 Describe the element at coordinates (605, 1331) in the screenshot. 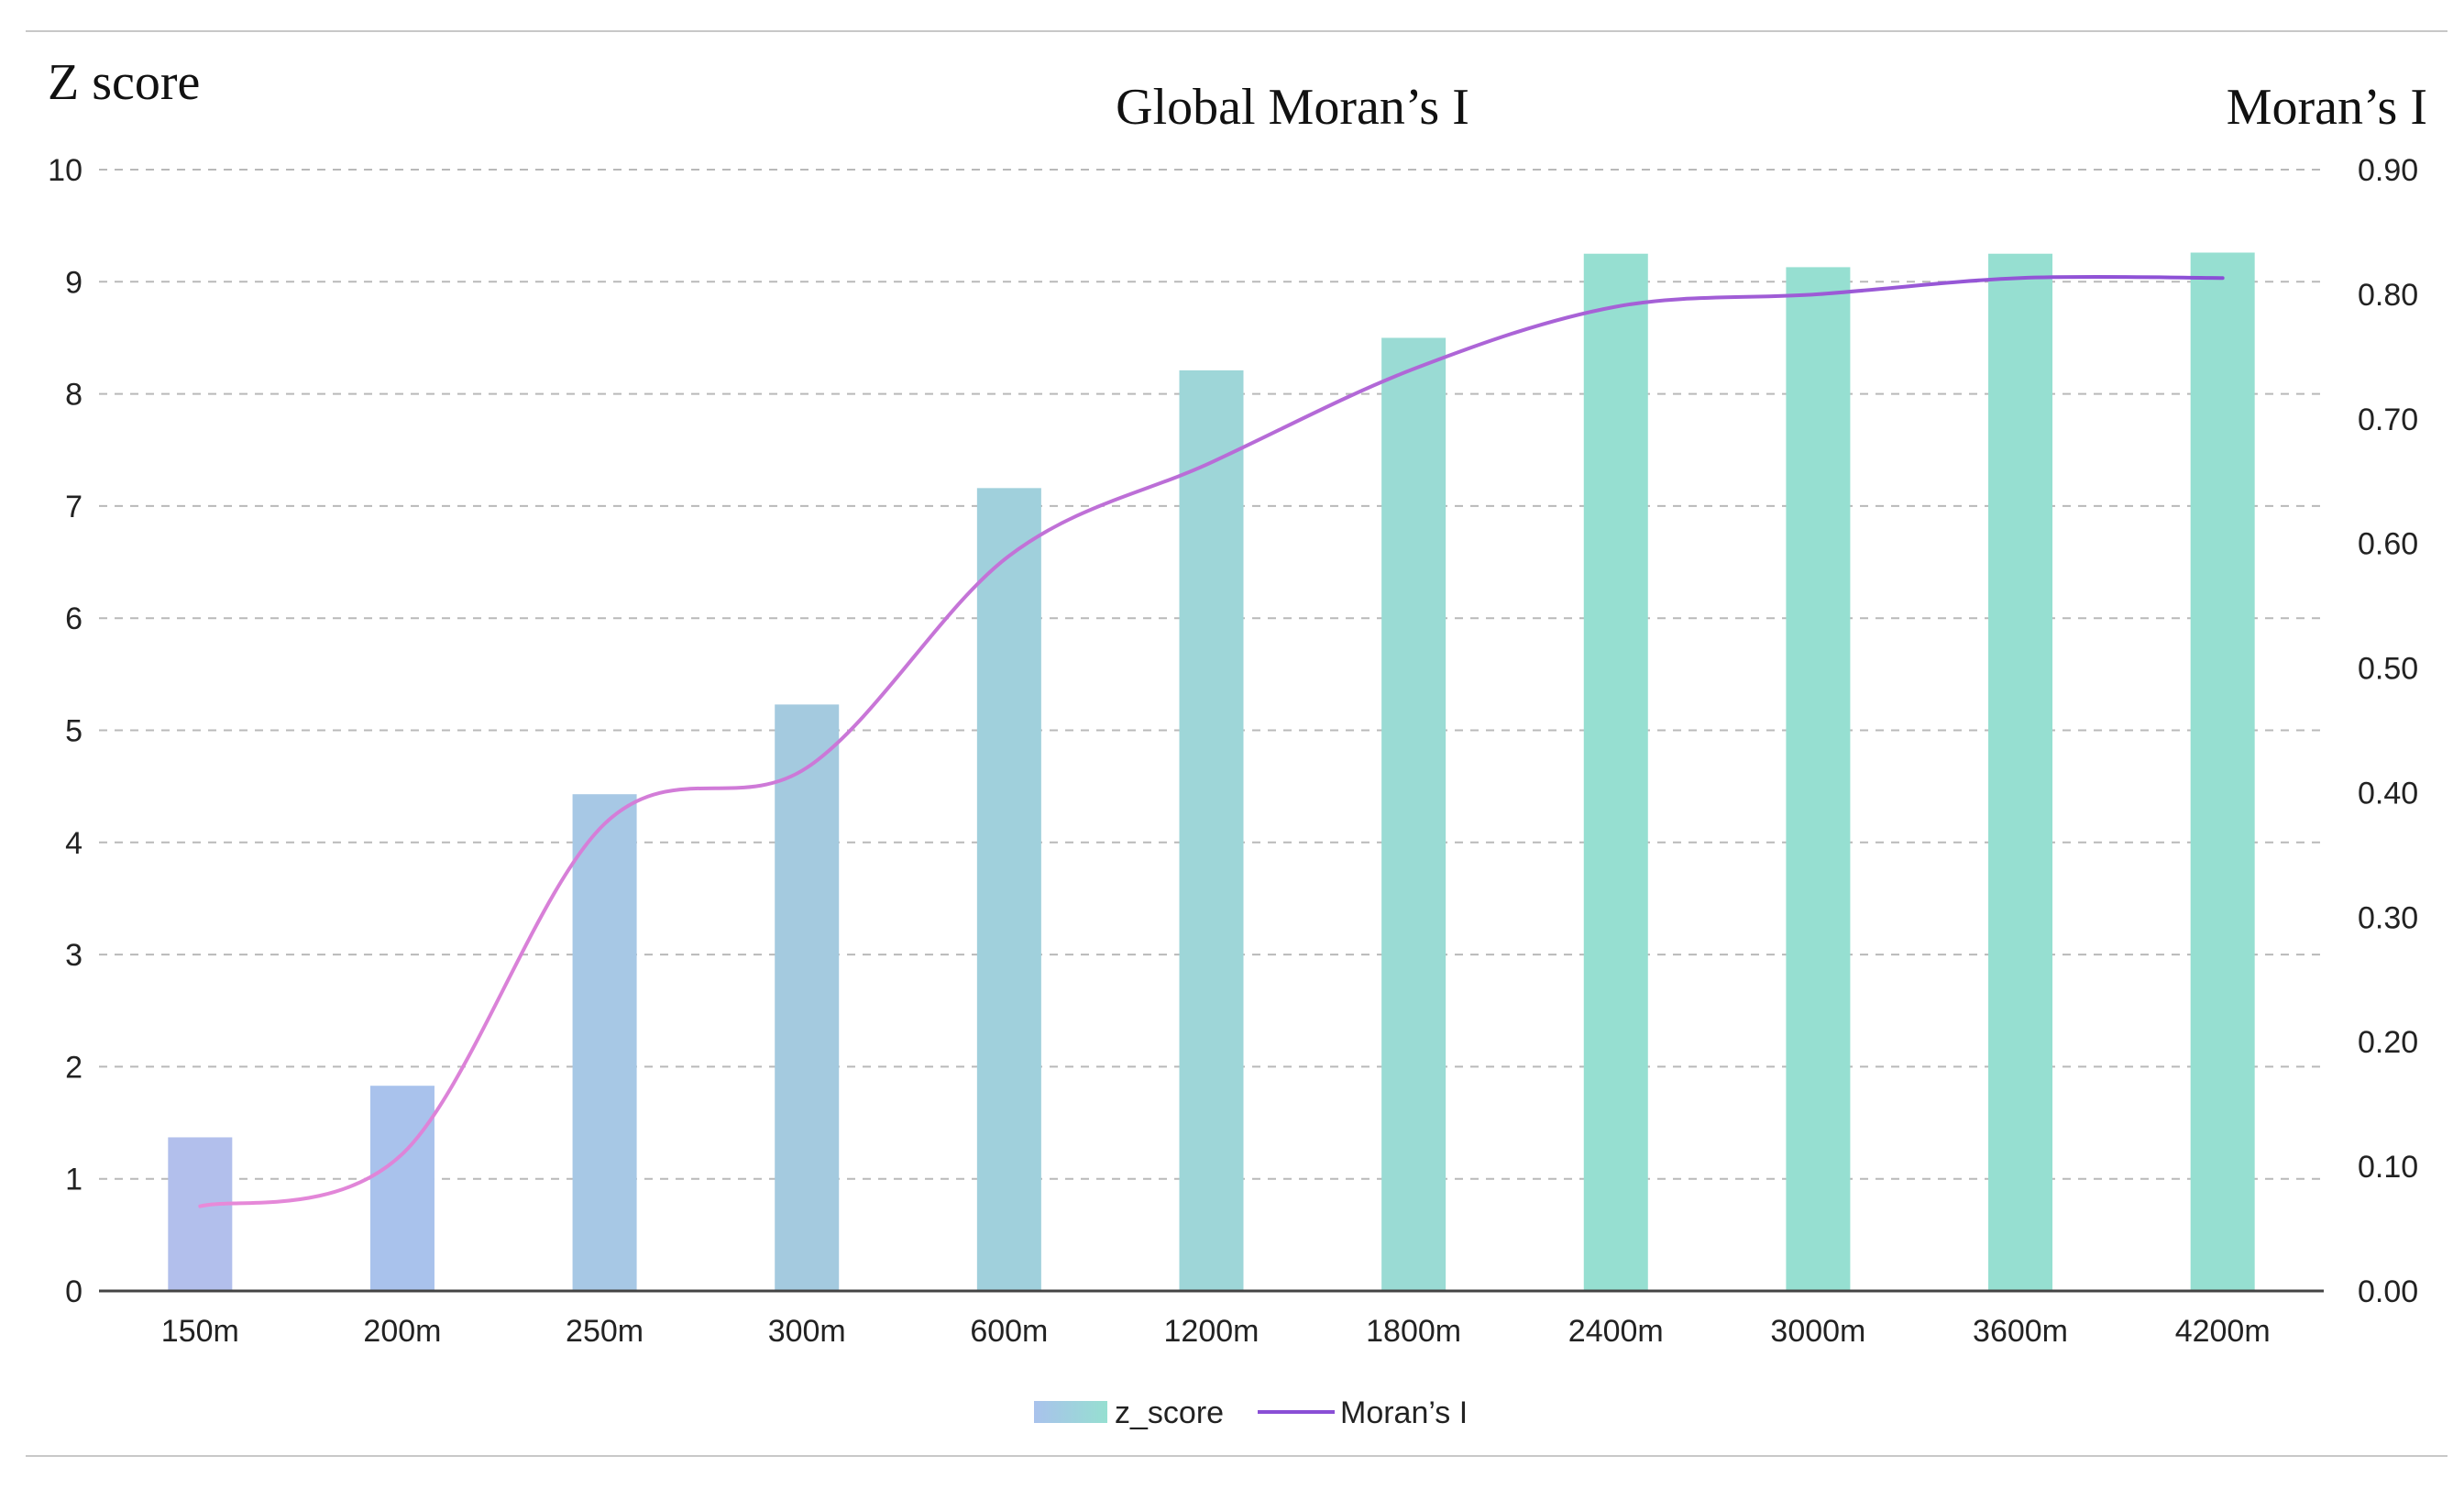

I see `x-tick-label: 250m` at that location.